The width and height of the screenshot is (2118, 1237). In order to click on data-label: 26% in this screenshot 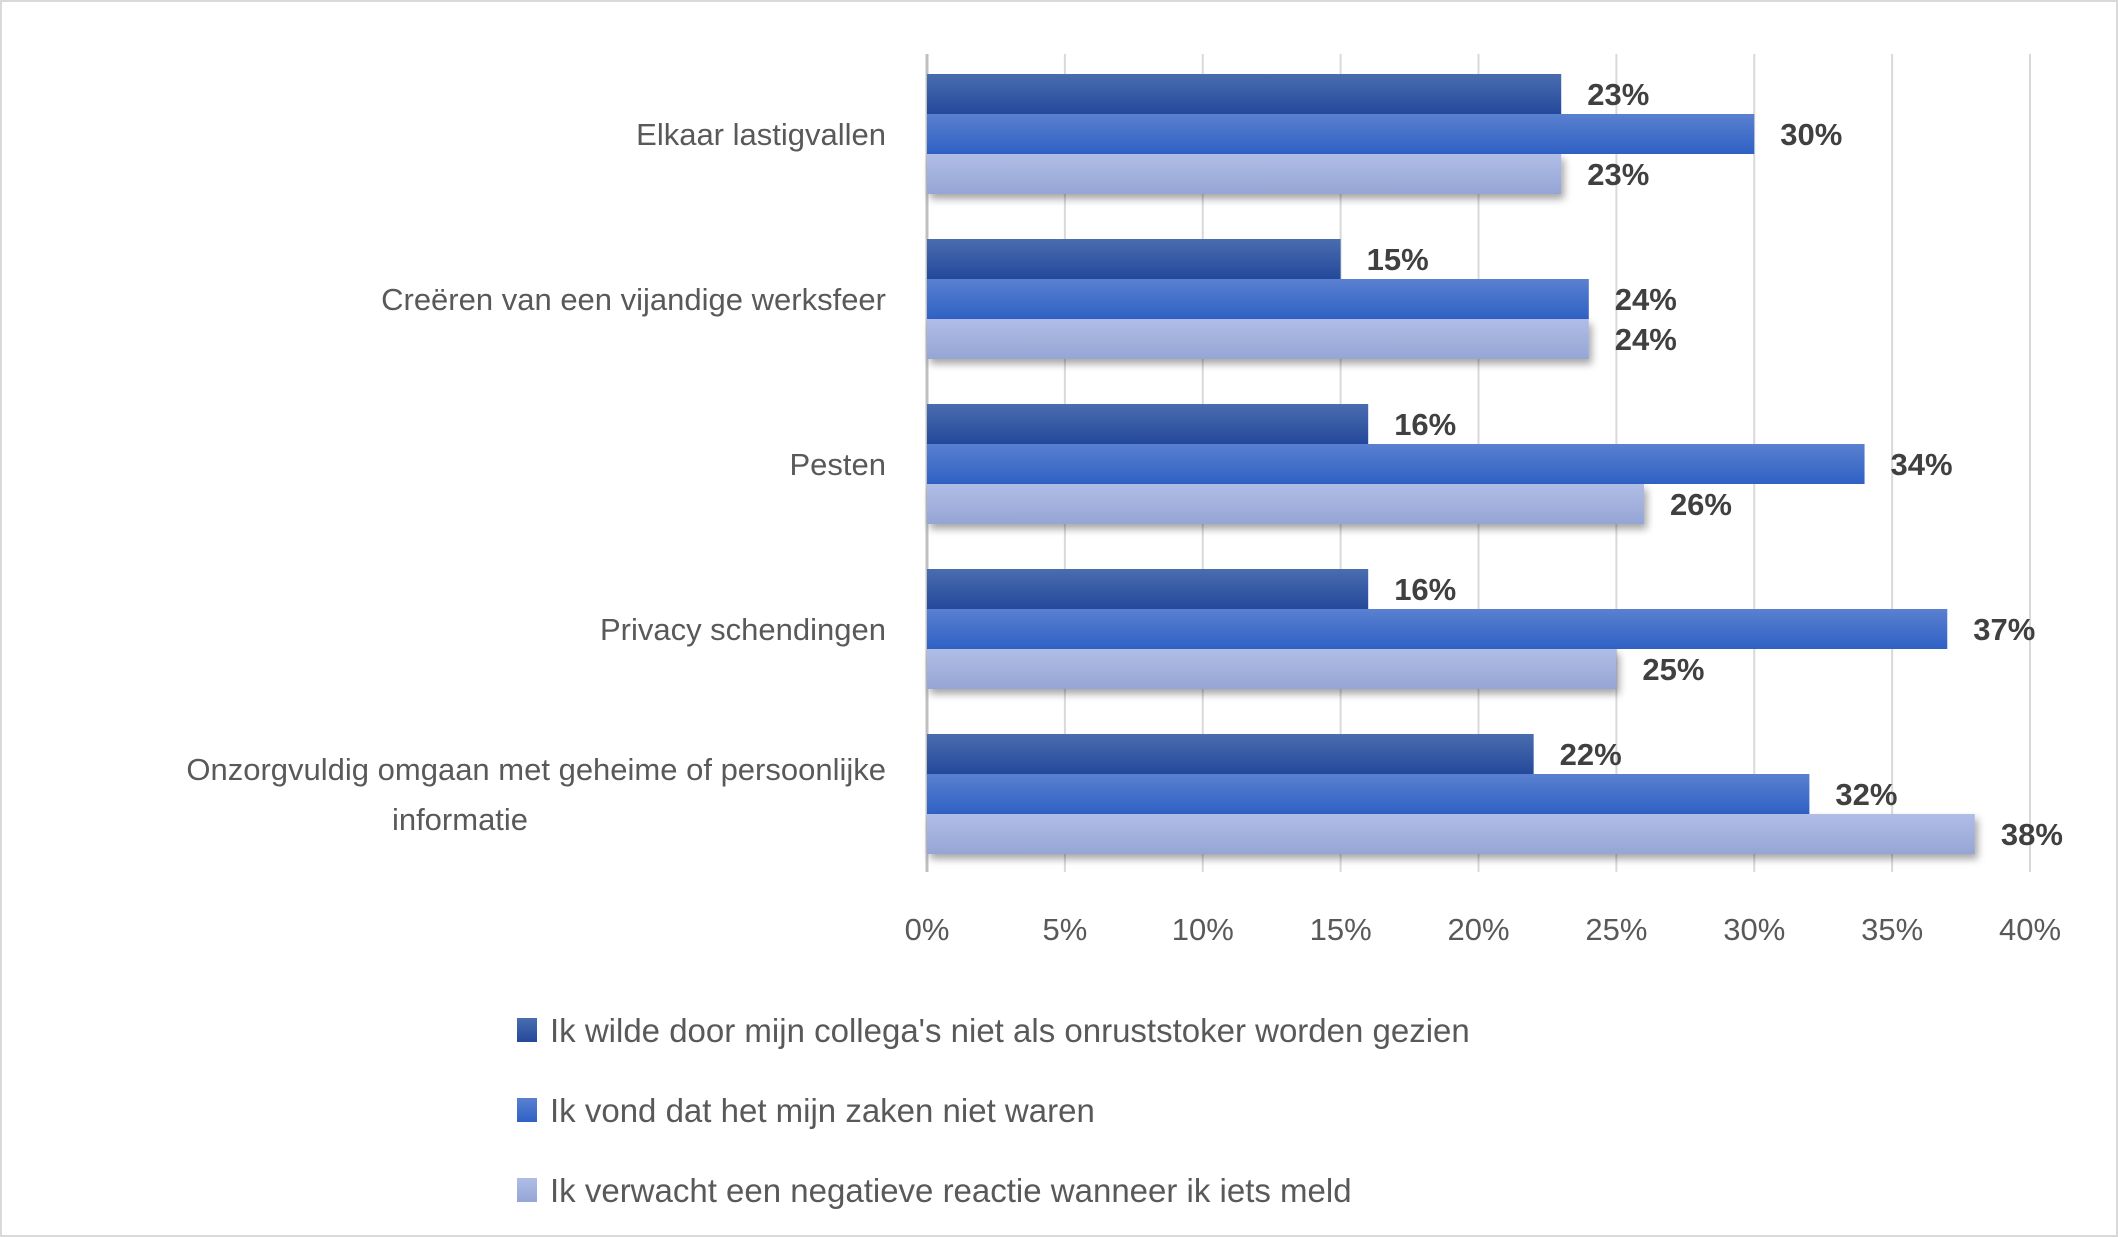, I will do `click(1701, 504)`.